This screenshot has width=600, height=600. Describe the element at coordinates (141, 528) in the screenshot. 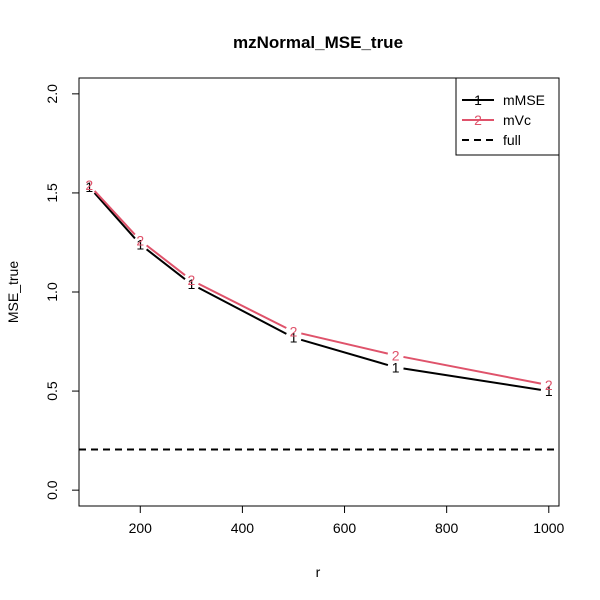

I see `x-tick-label: 200` at that location.